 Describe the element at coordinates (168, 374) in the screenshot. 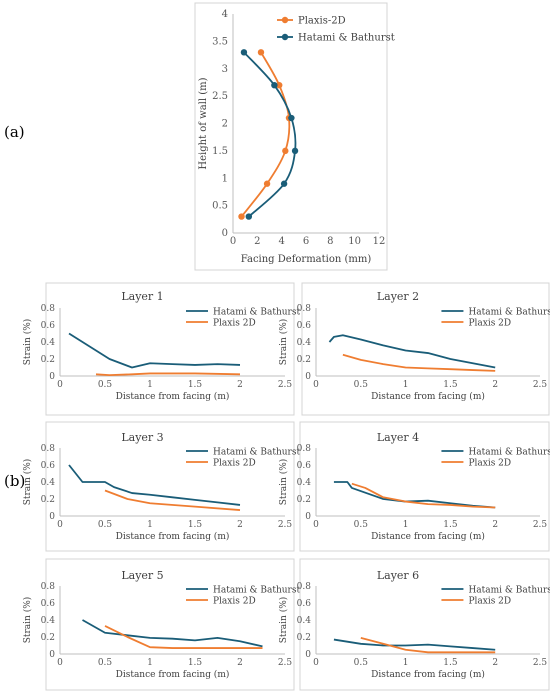

I see `chart-L1-series-line` at that location.